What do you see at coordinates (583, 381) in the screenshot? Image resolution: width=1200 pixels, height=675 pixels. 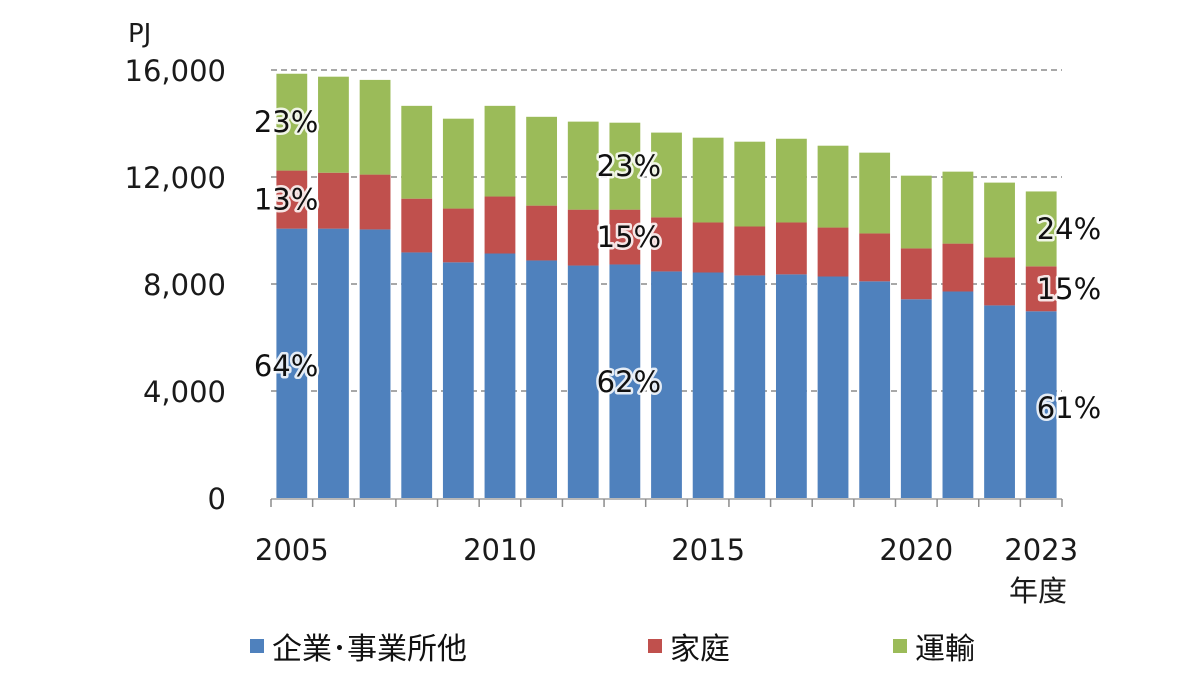 I see `bar-segment-2012-企業･事業所他` at bounding box center [583, 381].